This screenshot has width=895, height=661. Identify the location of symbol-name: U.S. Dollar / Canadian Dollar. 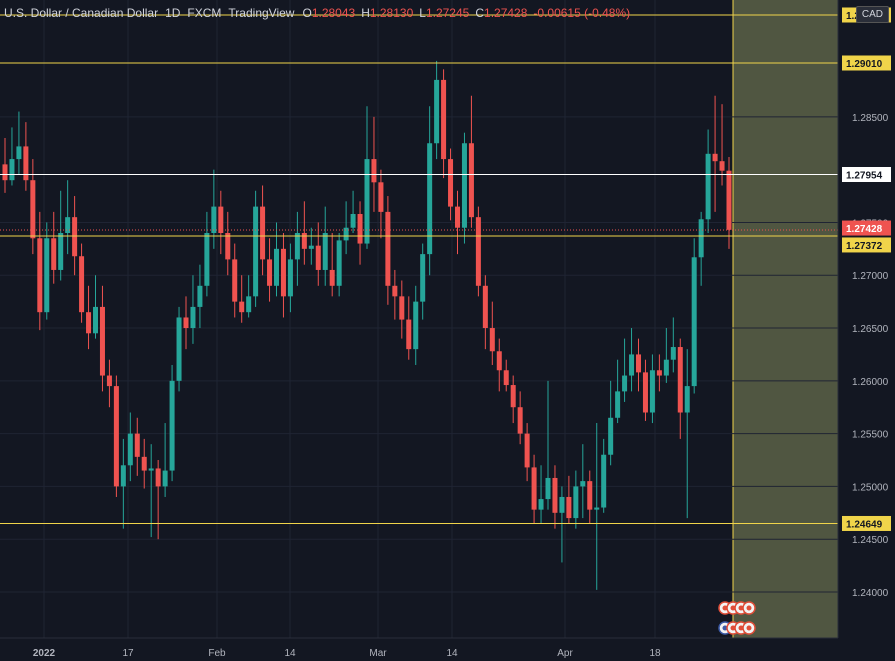
(81, 13).